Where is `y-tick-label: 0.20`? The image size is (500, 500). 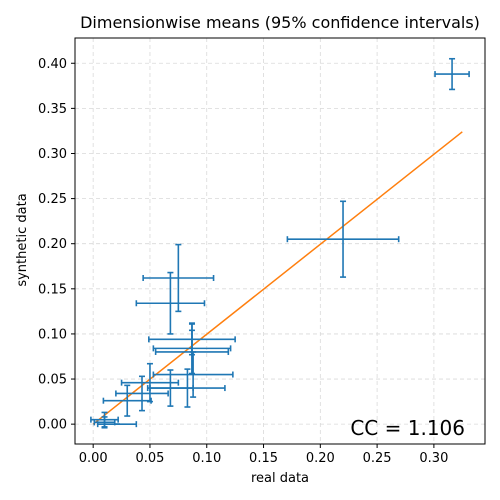 y-tick-label: 0.20 is located at coordinates (52, 244).